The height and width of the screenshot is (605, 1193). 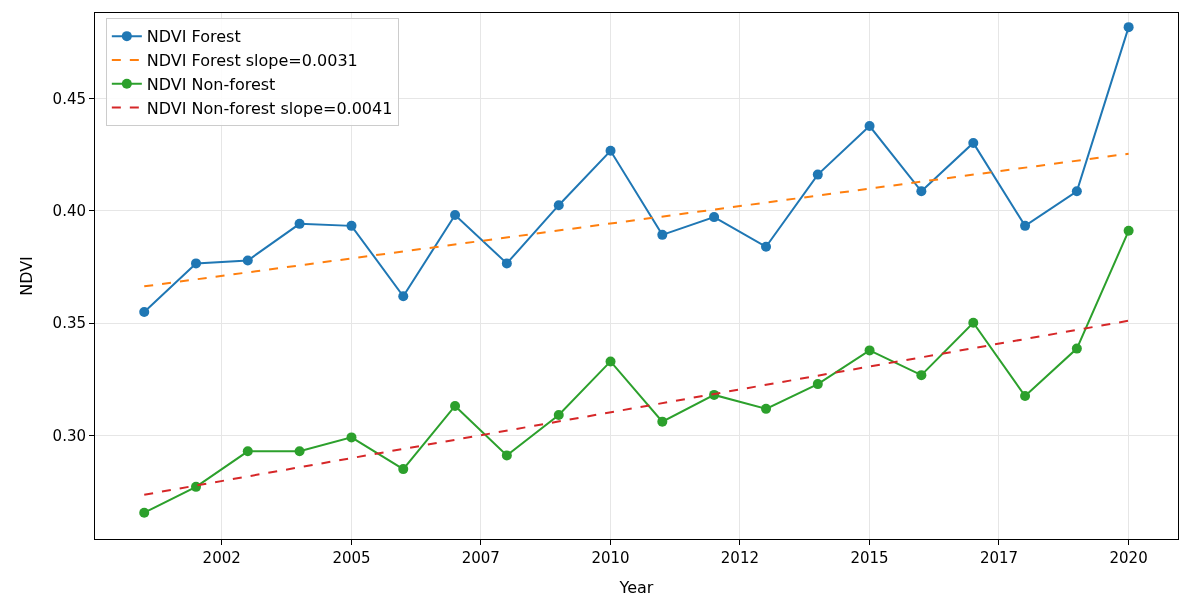 I want to click on x-tick-label: 2015, so click(x=869, y=558).